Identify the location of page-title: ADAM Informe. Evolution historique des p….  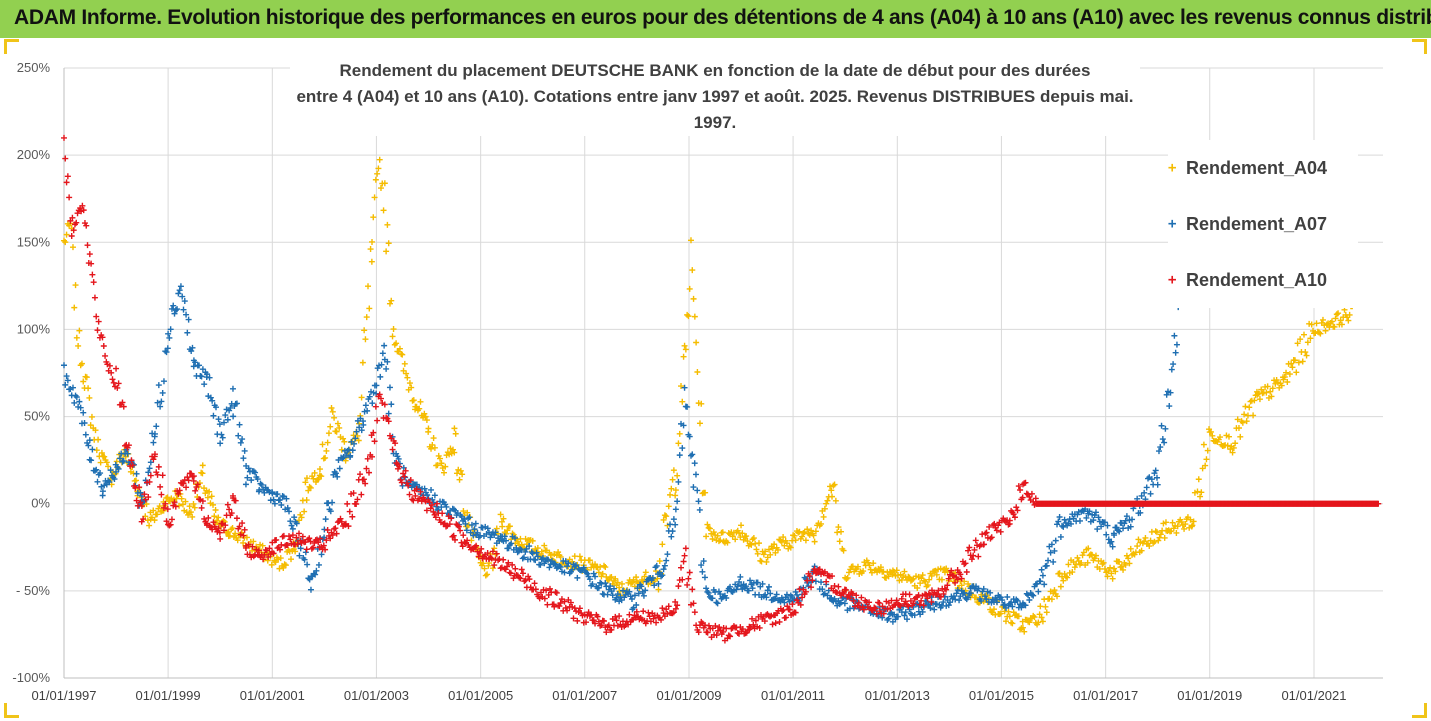
(722, 17).